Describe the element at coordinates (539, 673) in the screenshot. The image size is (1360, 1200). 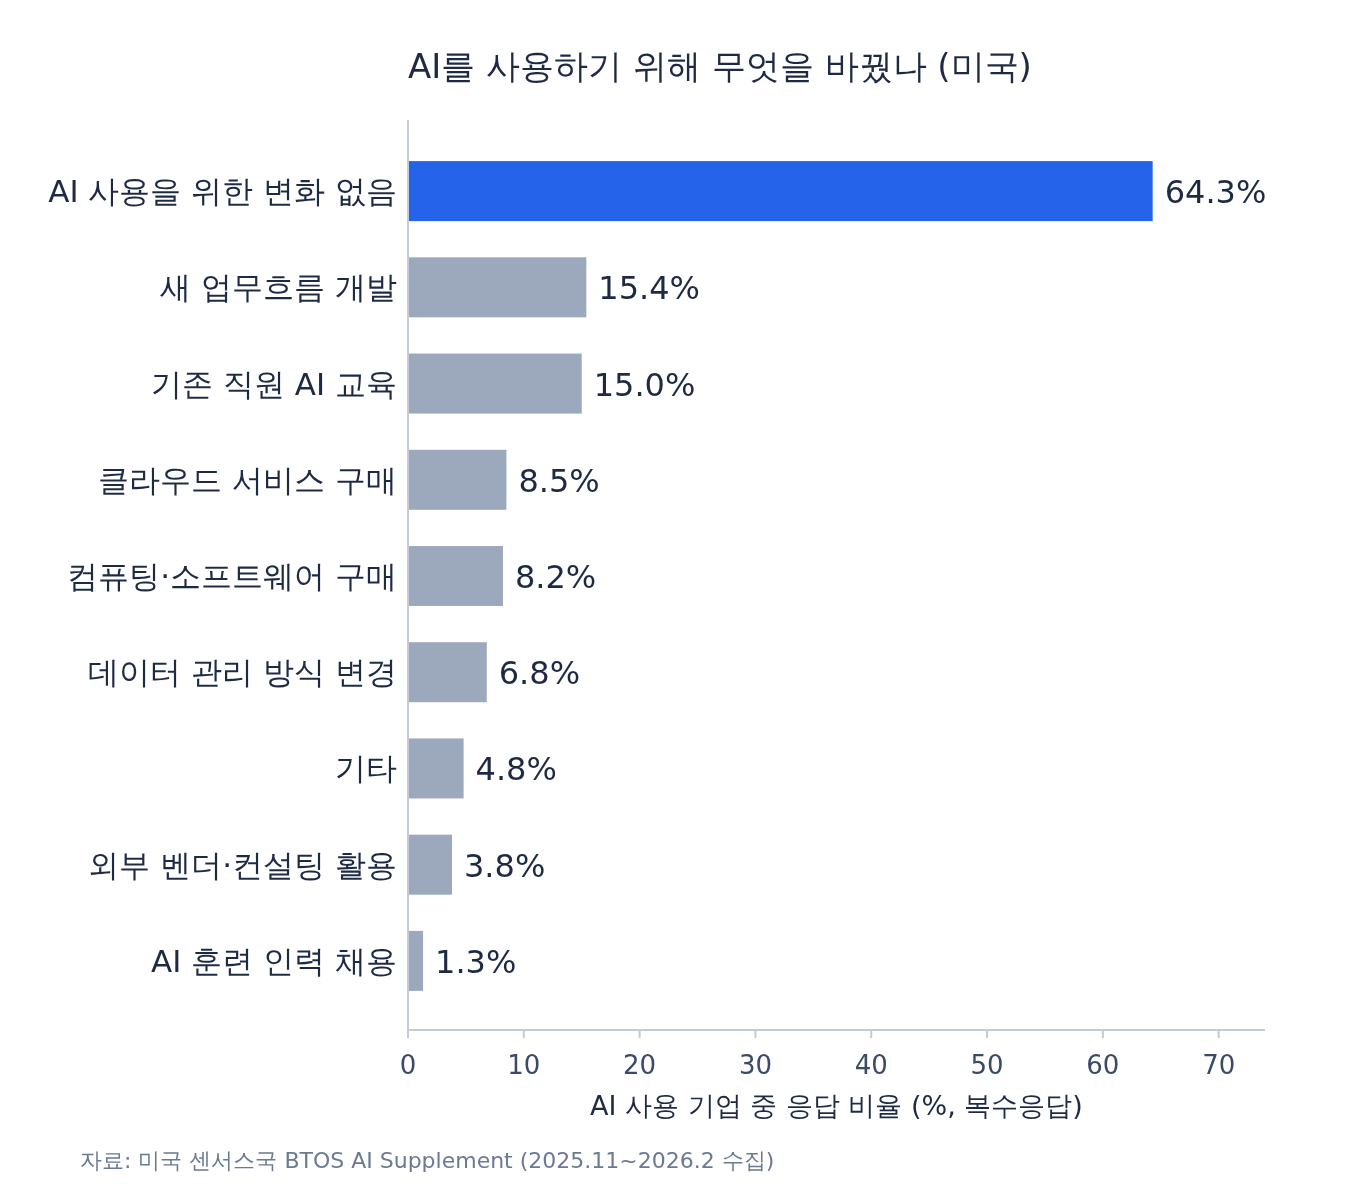
I see `data-label: 6.8%` at that location.